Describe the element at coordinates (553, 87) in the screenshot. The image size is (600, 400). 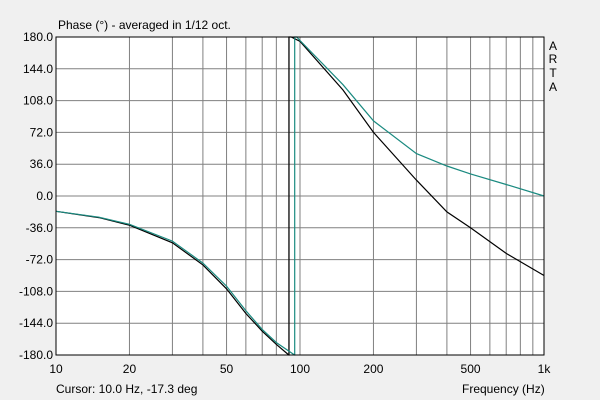
I see `brand-letter-a2: A` at that location.